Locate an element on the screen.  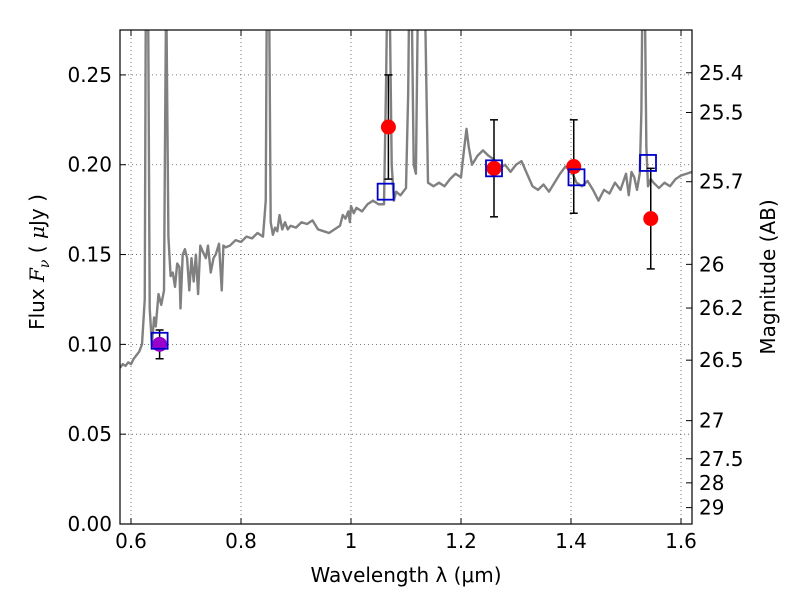
y2-tick-label: 28 is located at coordinates (711, 483).